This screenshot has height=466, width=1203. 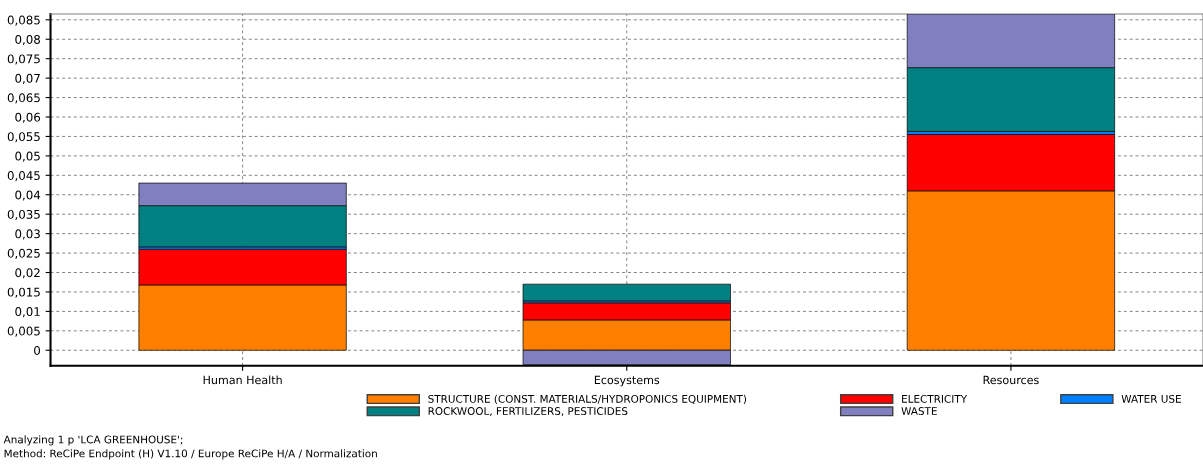 What do you see at coordinates (587, 399) in the screenshot?
I see `legend-label: STRUCTURE (CONST. MATERIALS/HYDROPONICS EQUIPMENT)` at bounding box center [587, 399].